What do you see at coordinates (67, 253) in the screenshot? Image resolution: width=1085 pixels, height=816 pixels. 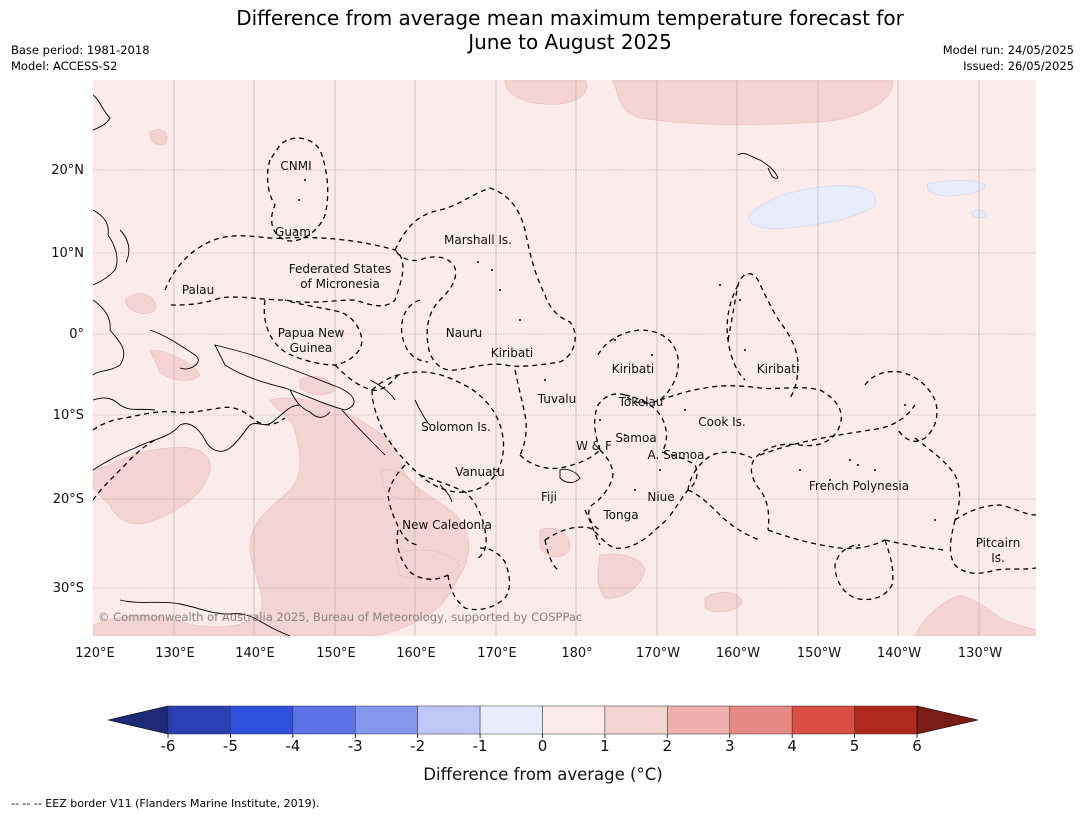 I see `lat-label: 10°N` at bounding box center [67, 253].